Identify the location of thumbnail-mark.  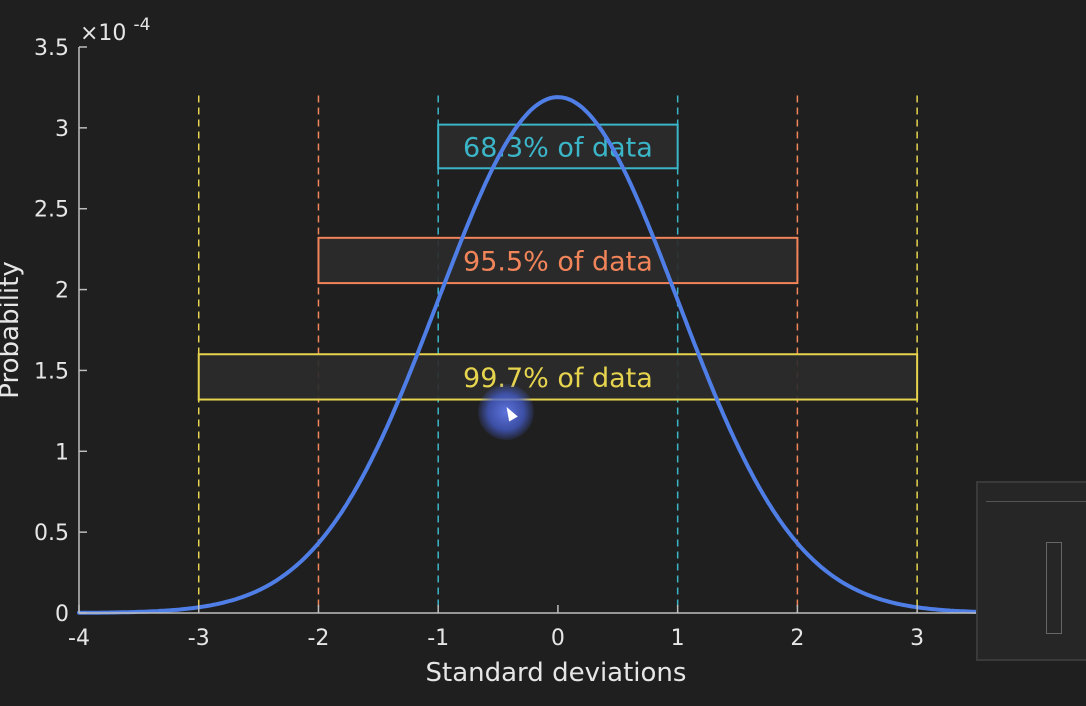
(1054, 588).